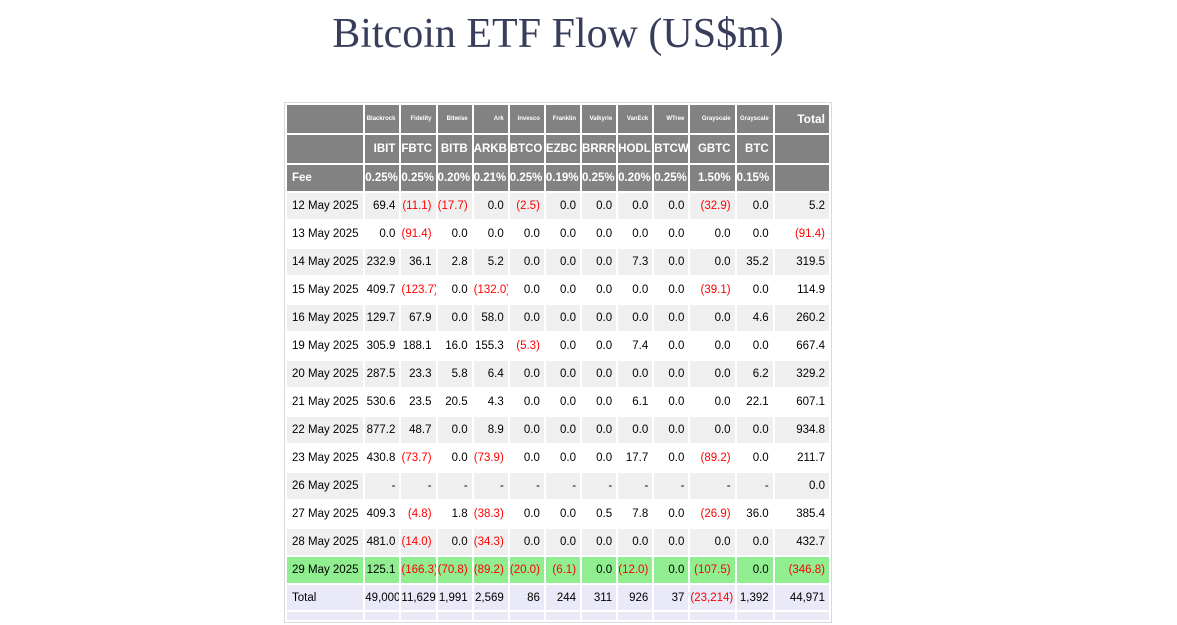  Describe the element at coordinates (599, 597) in the screenshot. I see `total-value-cell: 311` at that location.